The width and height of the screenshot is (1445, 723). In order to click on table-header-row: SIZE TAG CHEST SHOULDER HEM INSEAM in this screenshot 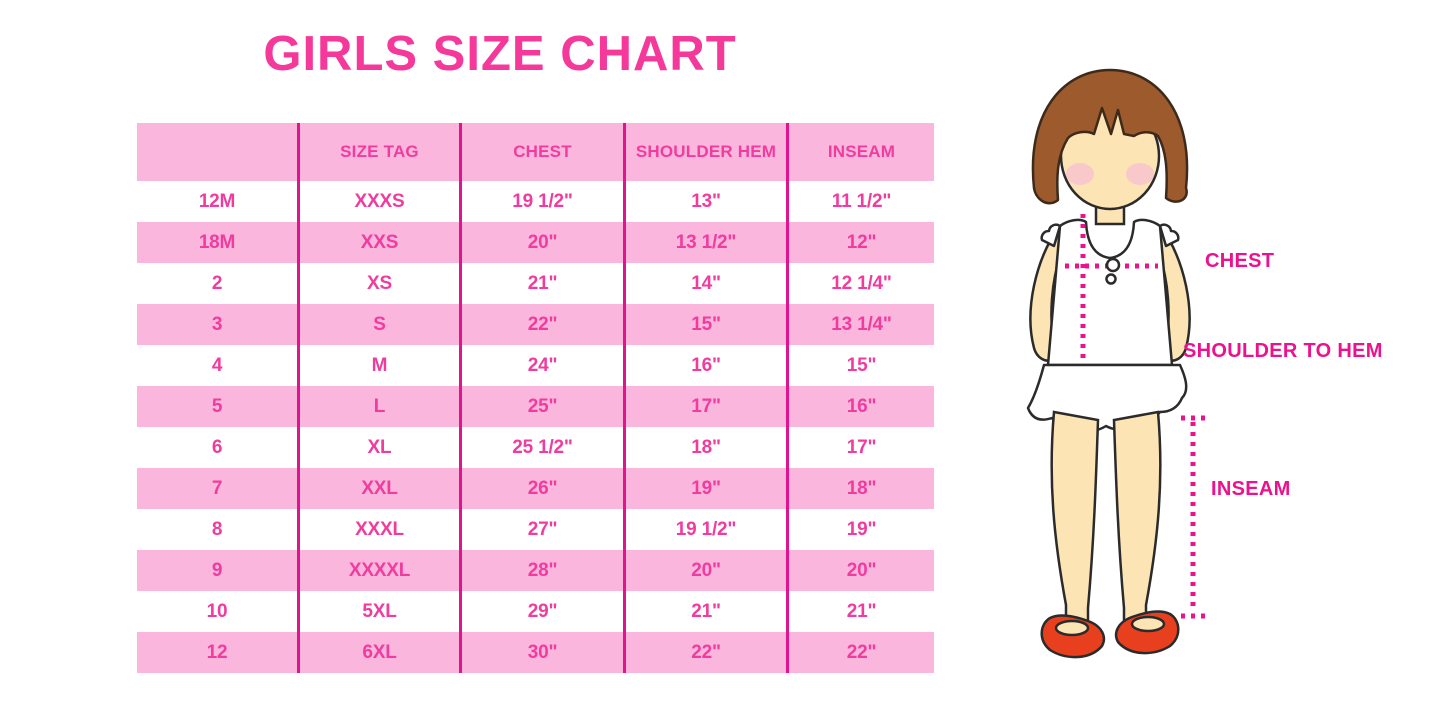, I will do `click(535, 152)`.